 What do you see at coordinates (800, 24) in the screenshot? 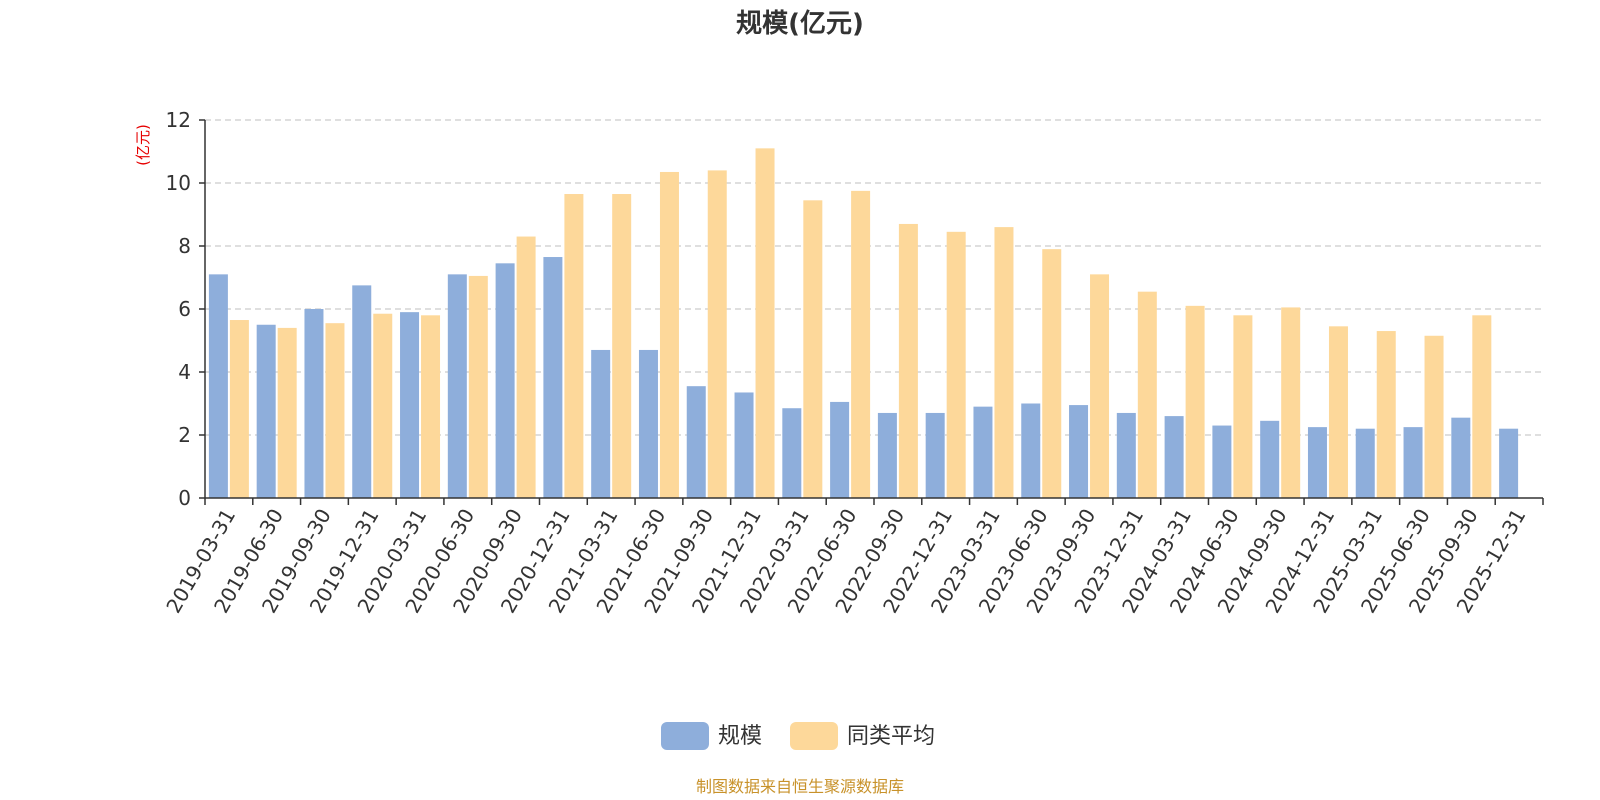
I see `chart-title: 规模(亿元)` at bounding box center [800, 24].